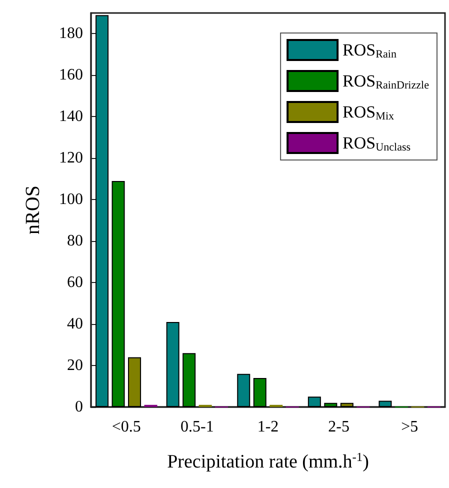 The width and height of the screenshot is (449, 488). Describe the element at coordinates (71, 117) in the screenshot. I see `y-tick-label: 140` at that location.